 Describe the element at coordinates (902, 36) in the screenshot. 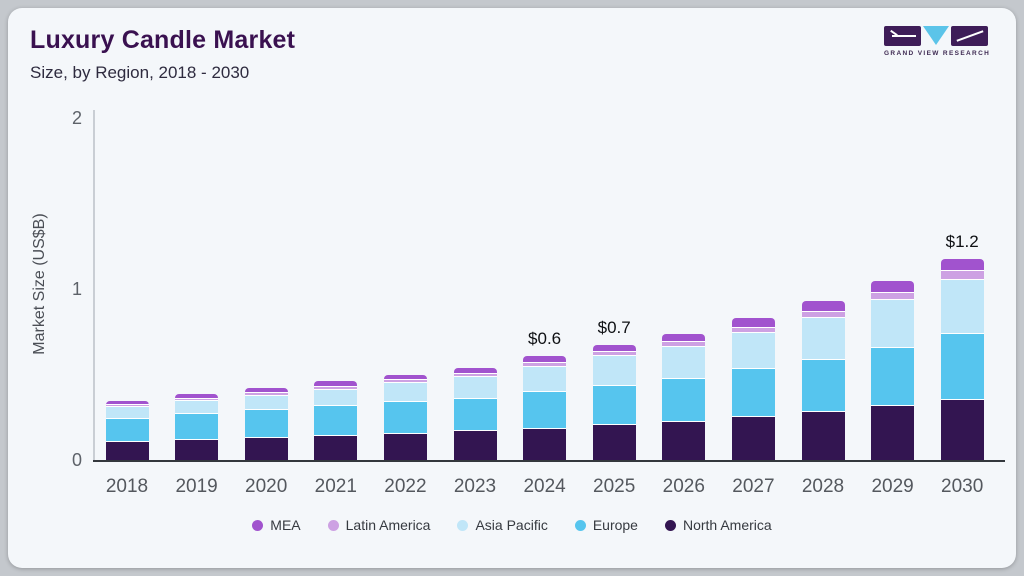

I see `gvr-logo-g-icon` at that location.